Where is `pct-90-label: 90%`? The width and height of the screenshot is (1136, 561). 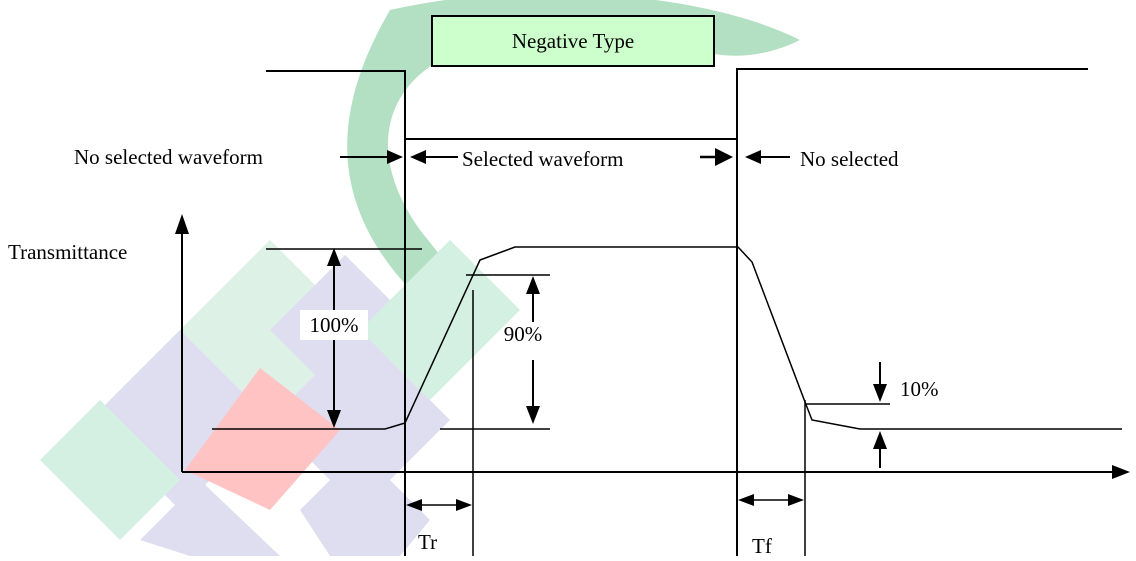 pct-90-label: 90% is located at coordinates (523, 334).